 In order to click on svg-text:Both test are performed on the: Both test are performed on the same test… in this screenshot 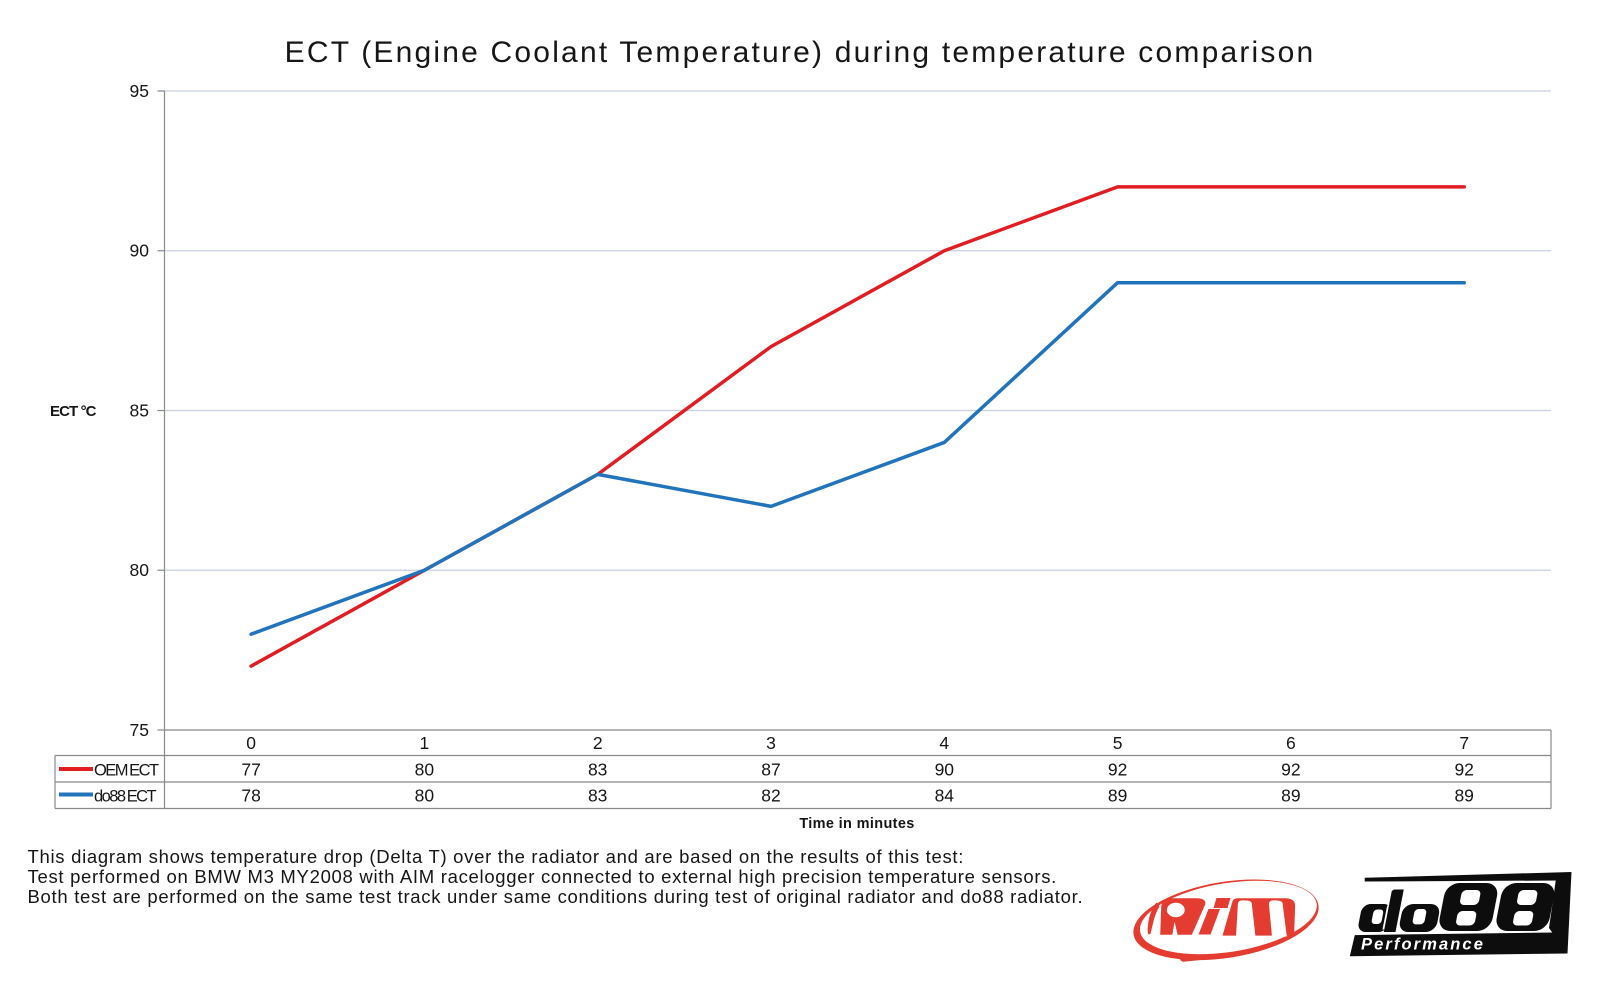, I will do `click(556, 896)`.